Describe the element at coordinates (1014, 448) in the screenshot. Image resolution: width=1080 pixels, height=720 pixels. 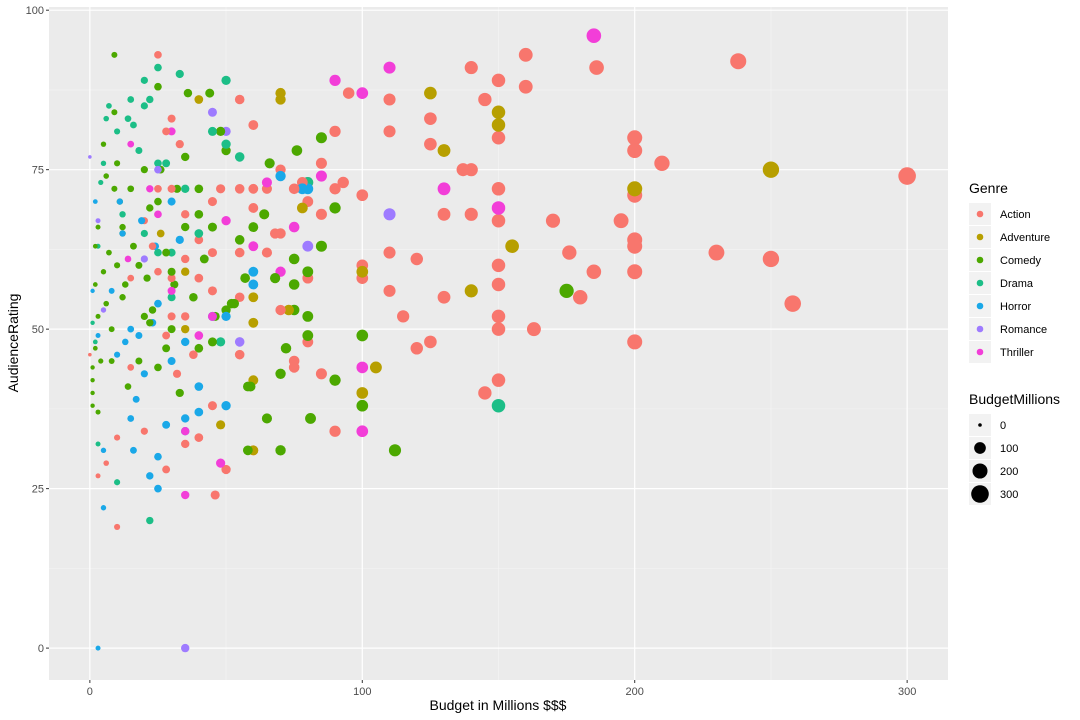
I see `budget-size-legend: BudgetMillions 0 100 200 300` at that location.